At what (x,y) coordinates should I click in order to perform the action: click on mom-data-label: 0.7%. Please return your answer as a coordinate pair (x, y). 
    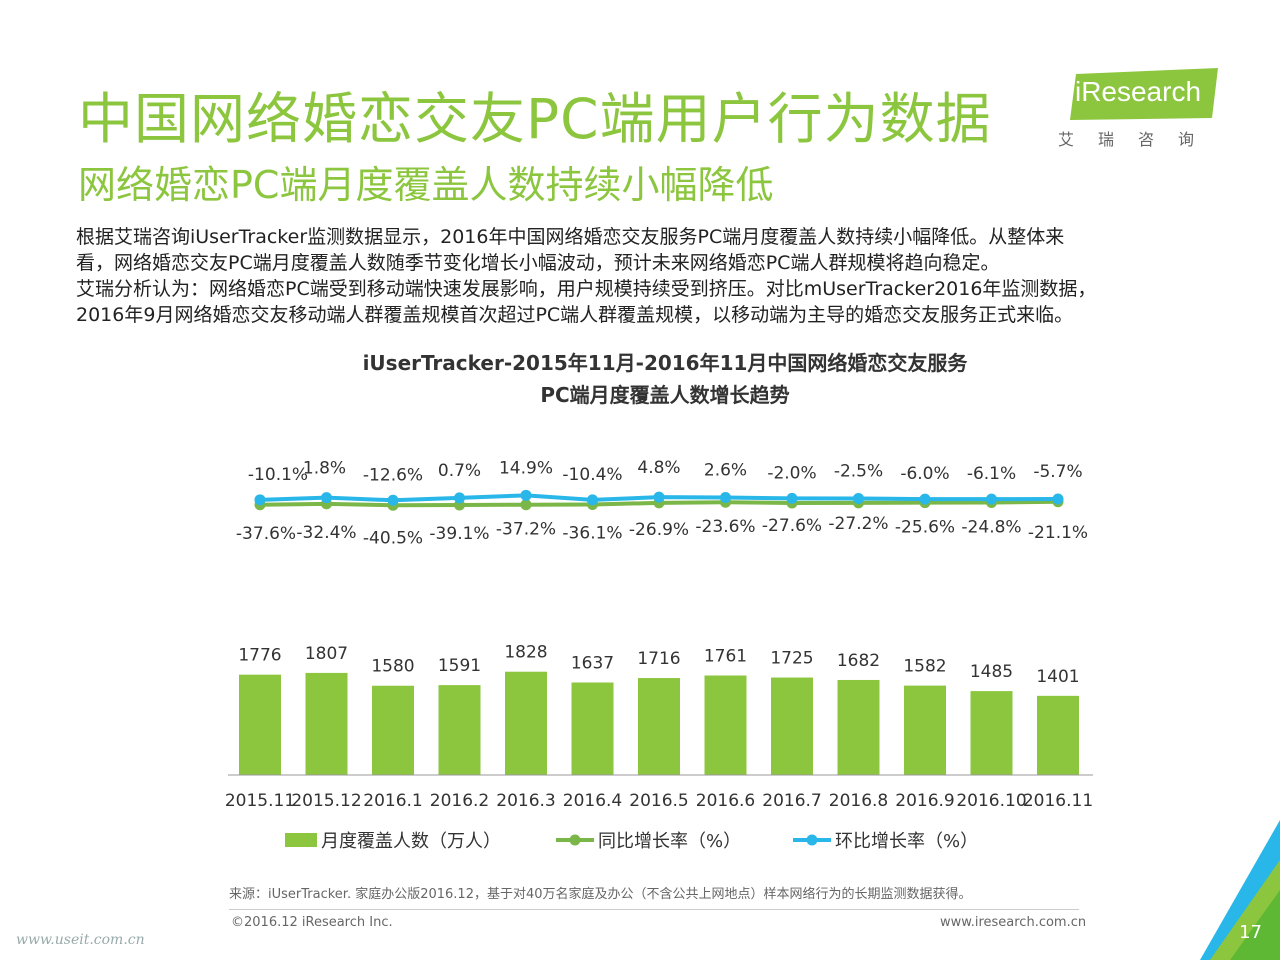
    Looking at the image, I should click on (459, 471).